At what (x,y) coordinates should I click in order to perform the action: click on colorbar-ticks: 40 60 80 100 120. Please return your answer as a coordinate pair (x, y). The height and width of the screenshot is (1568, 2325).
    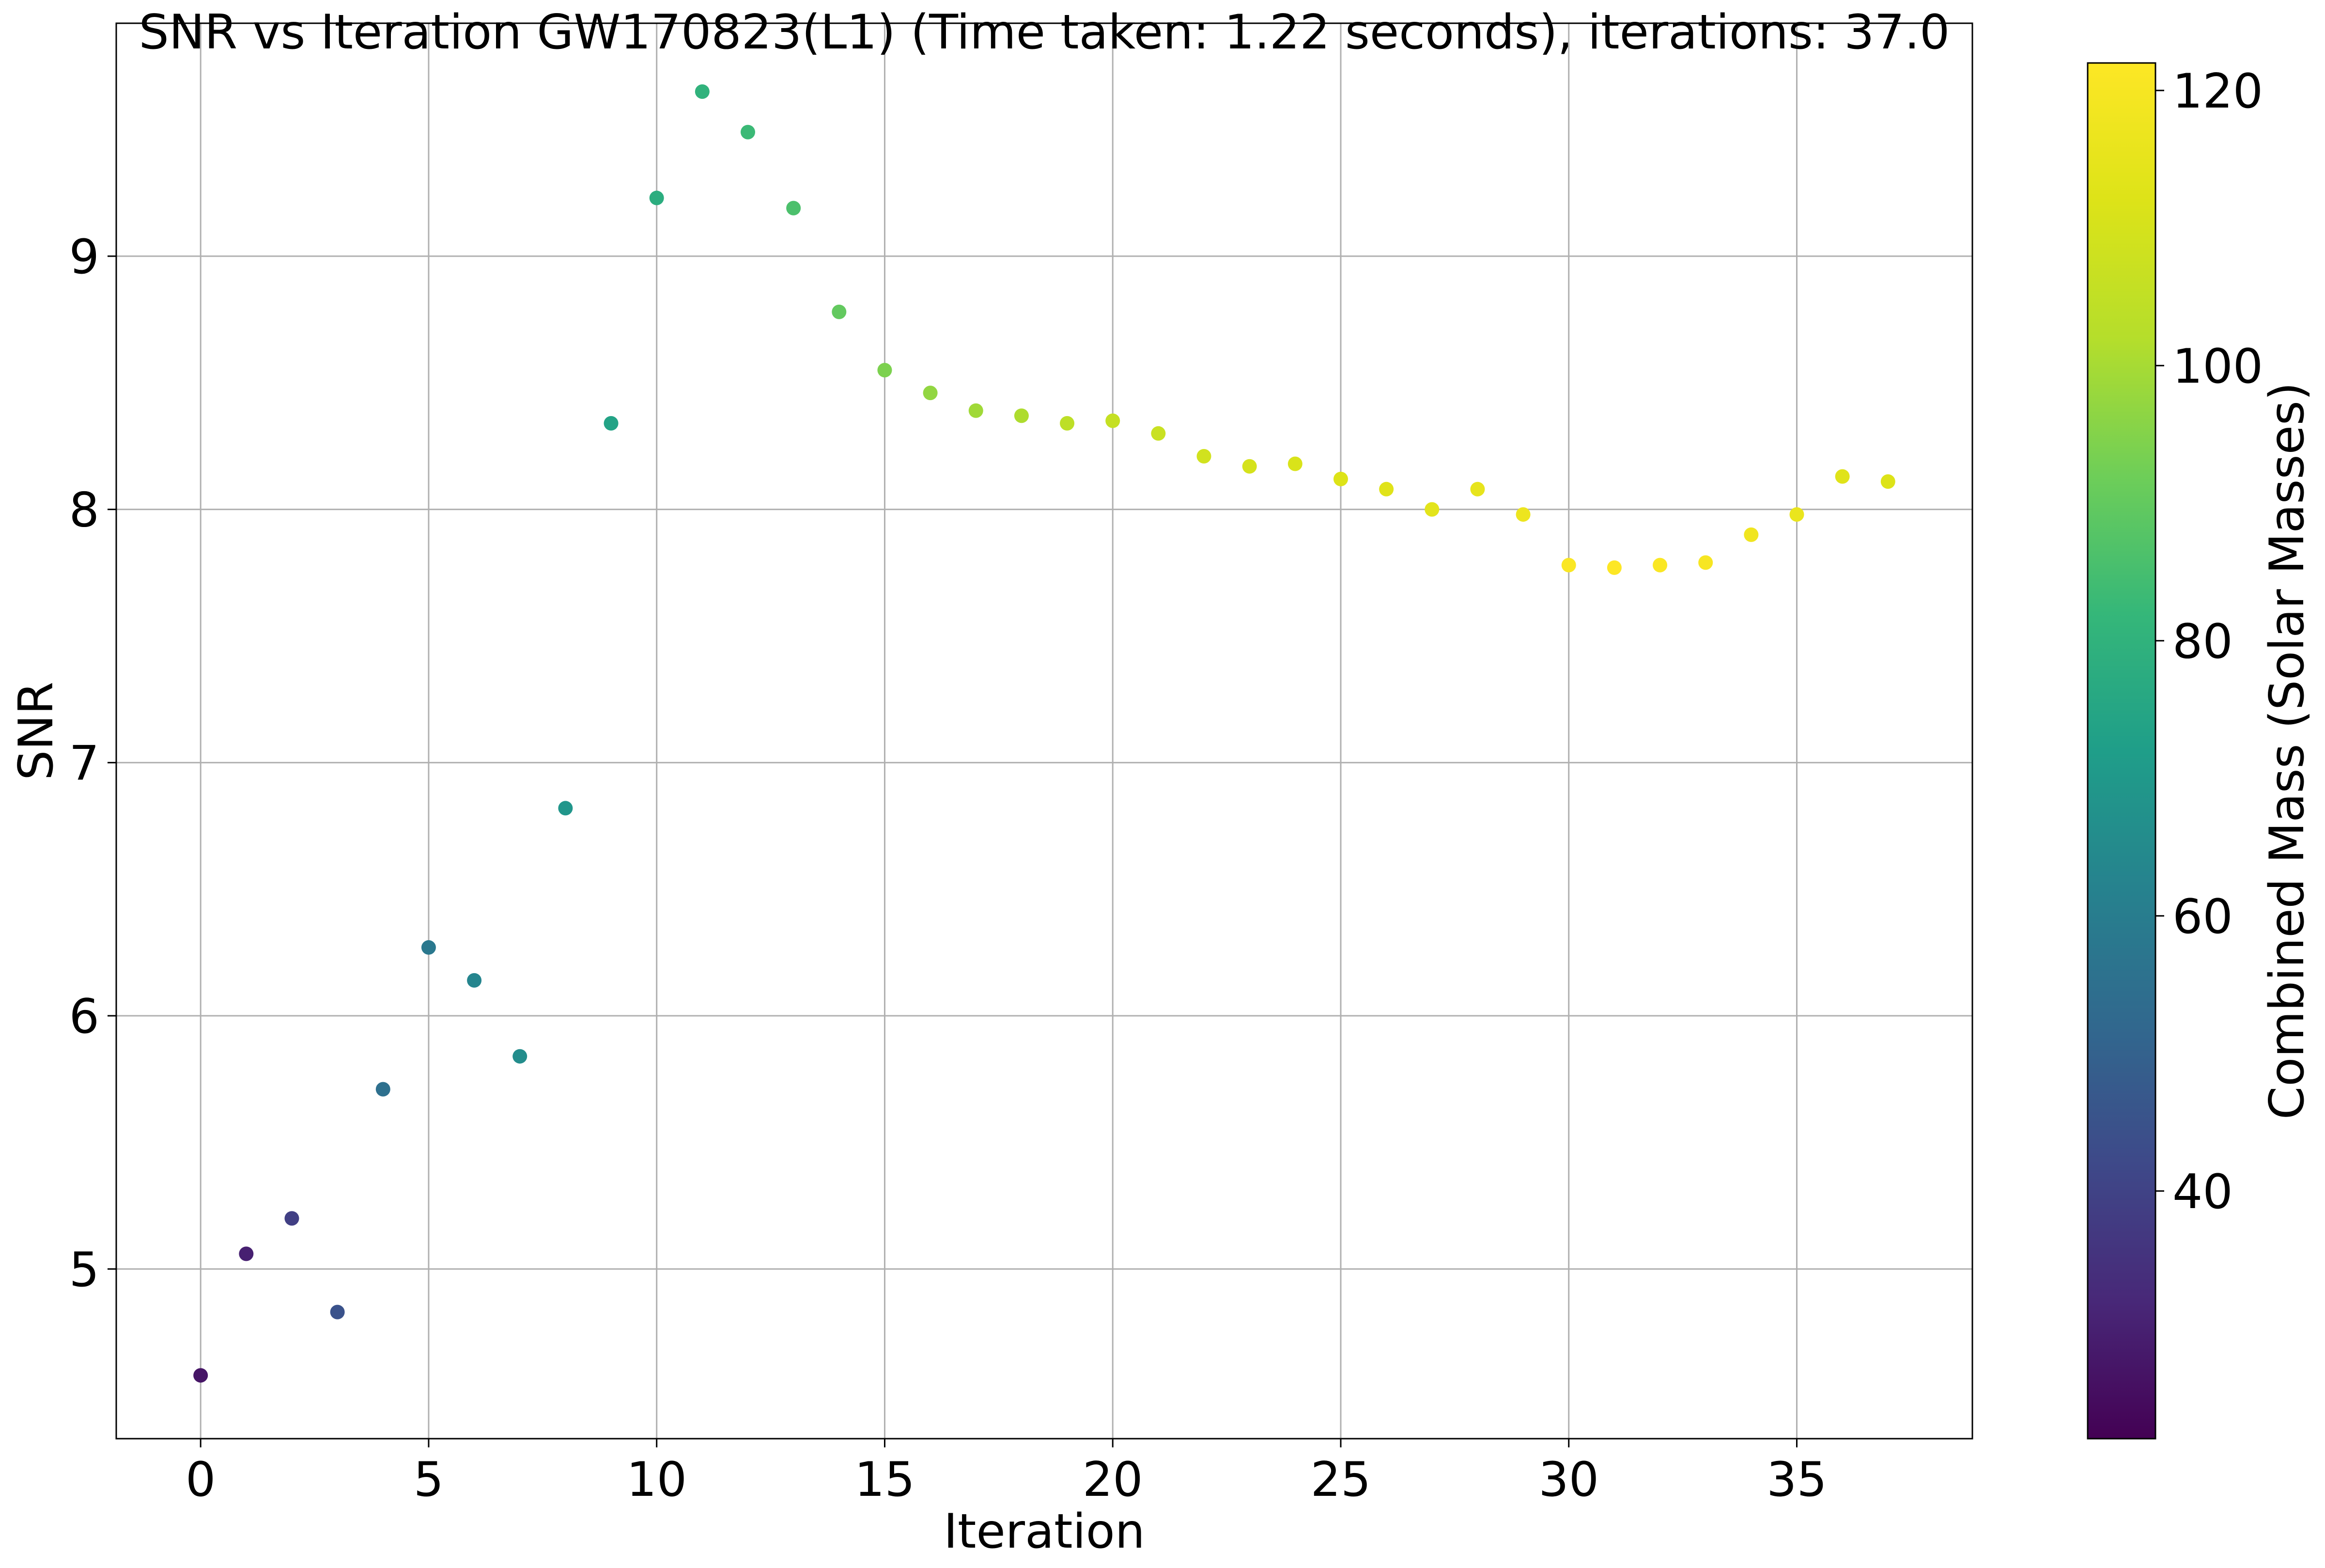
    Looking at the image, I should click on (2209, 642).